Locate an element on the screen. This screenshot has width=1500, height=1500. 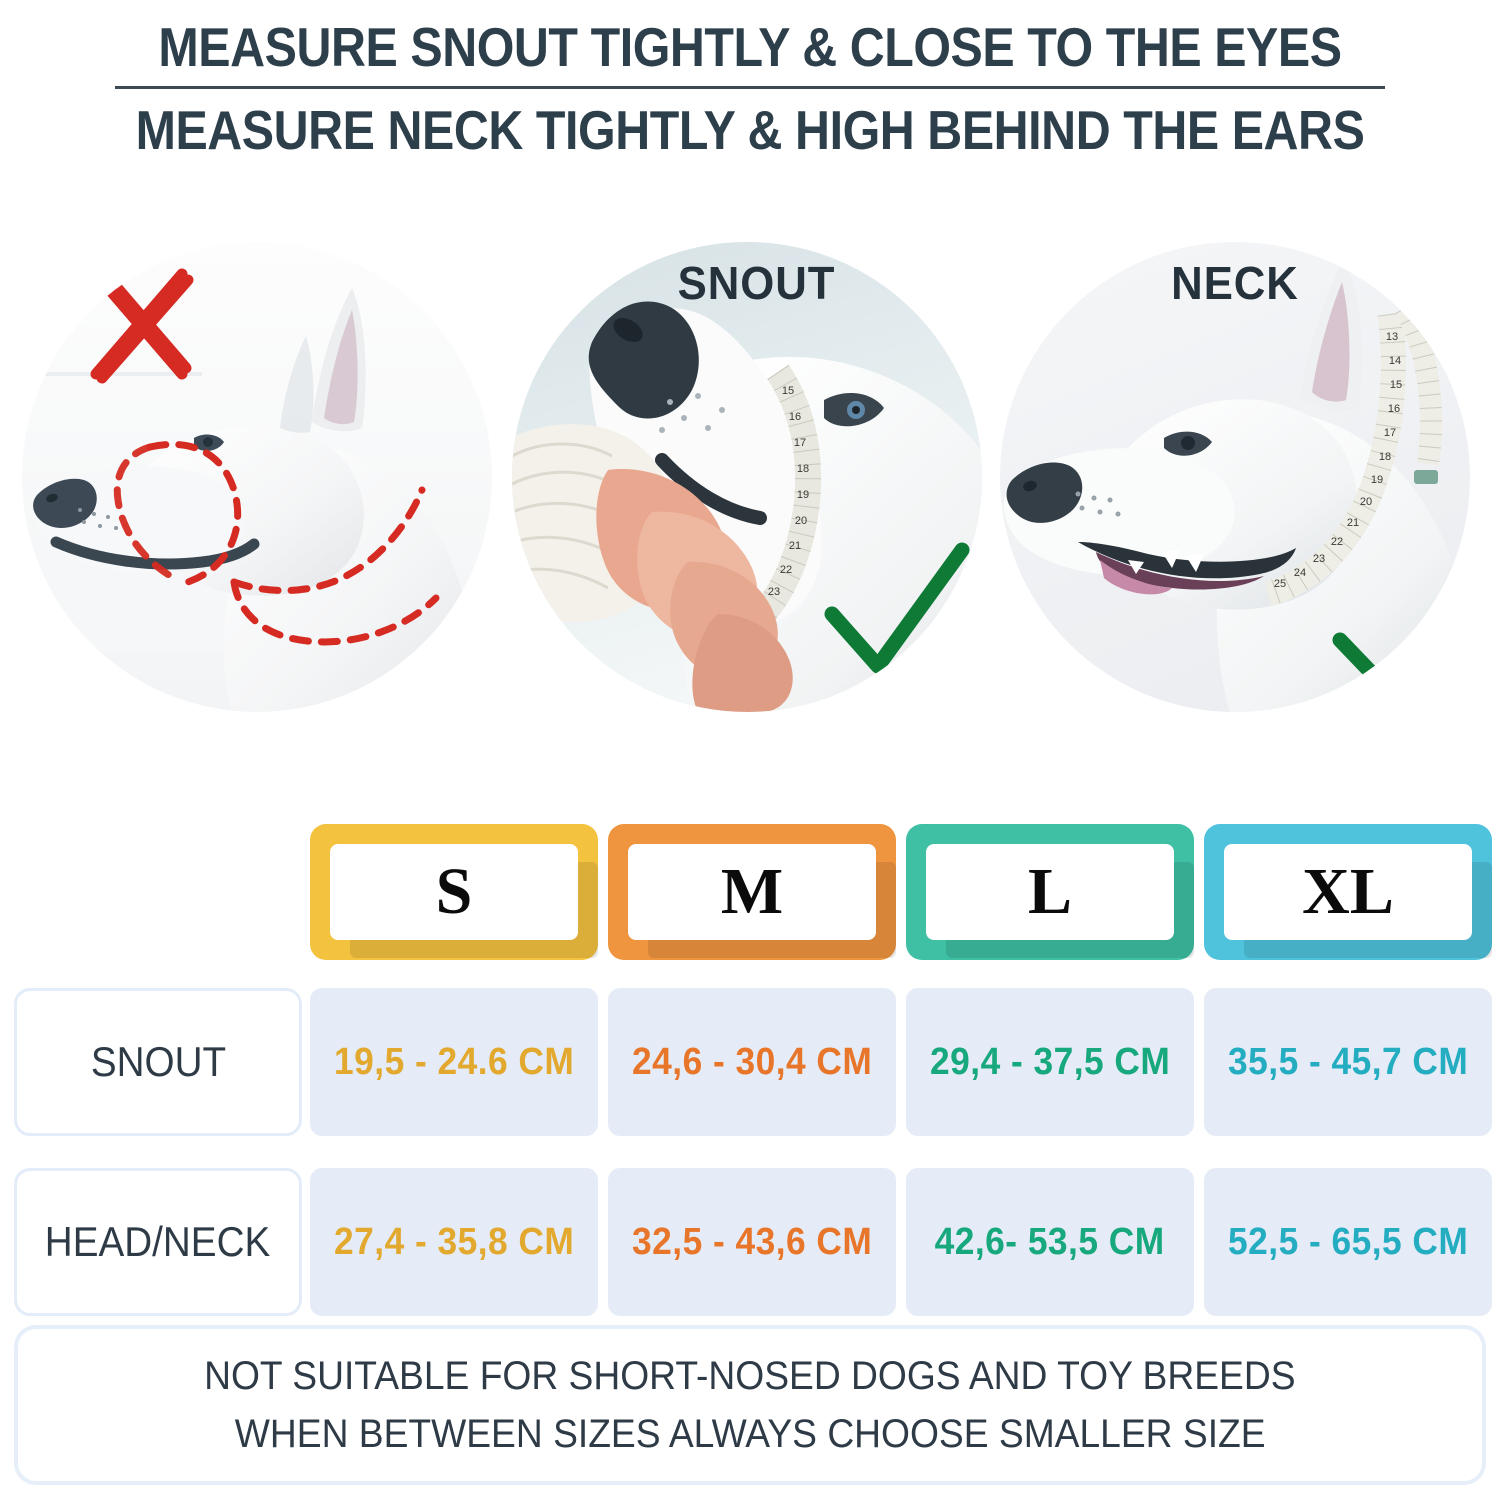
cell-value: 35,5 - 45,7 CM is located at coordinates (1348, 1061).